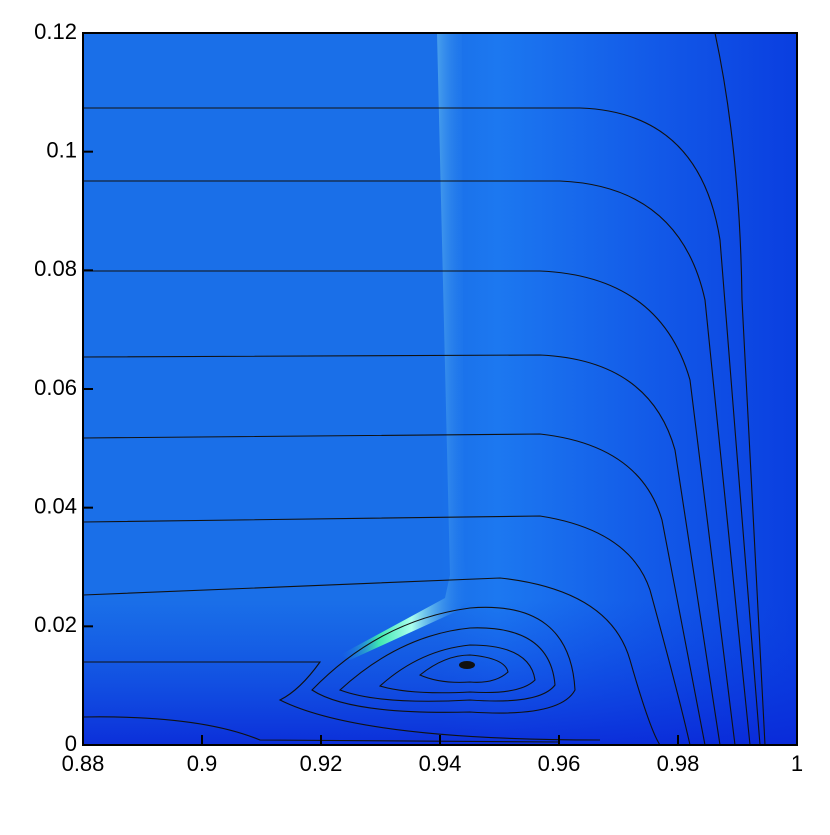  I want to click on x-tick-label: 1, so click(797, 763).